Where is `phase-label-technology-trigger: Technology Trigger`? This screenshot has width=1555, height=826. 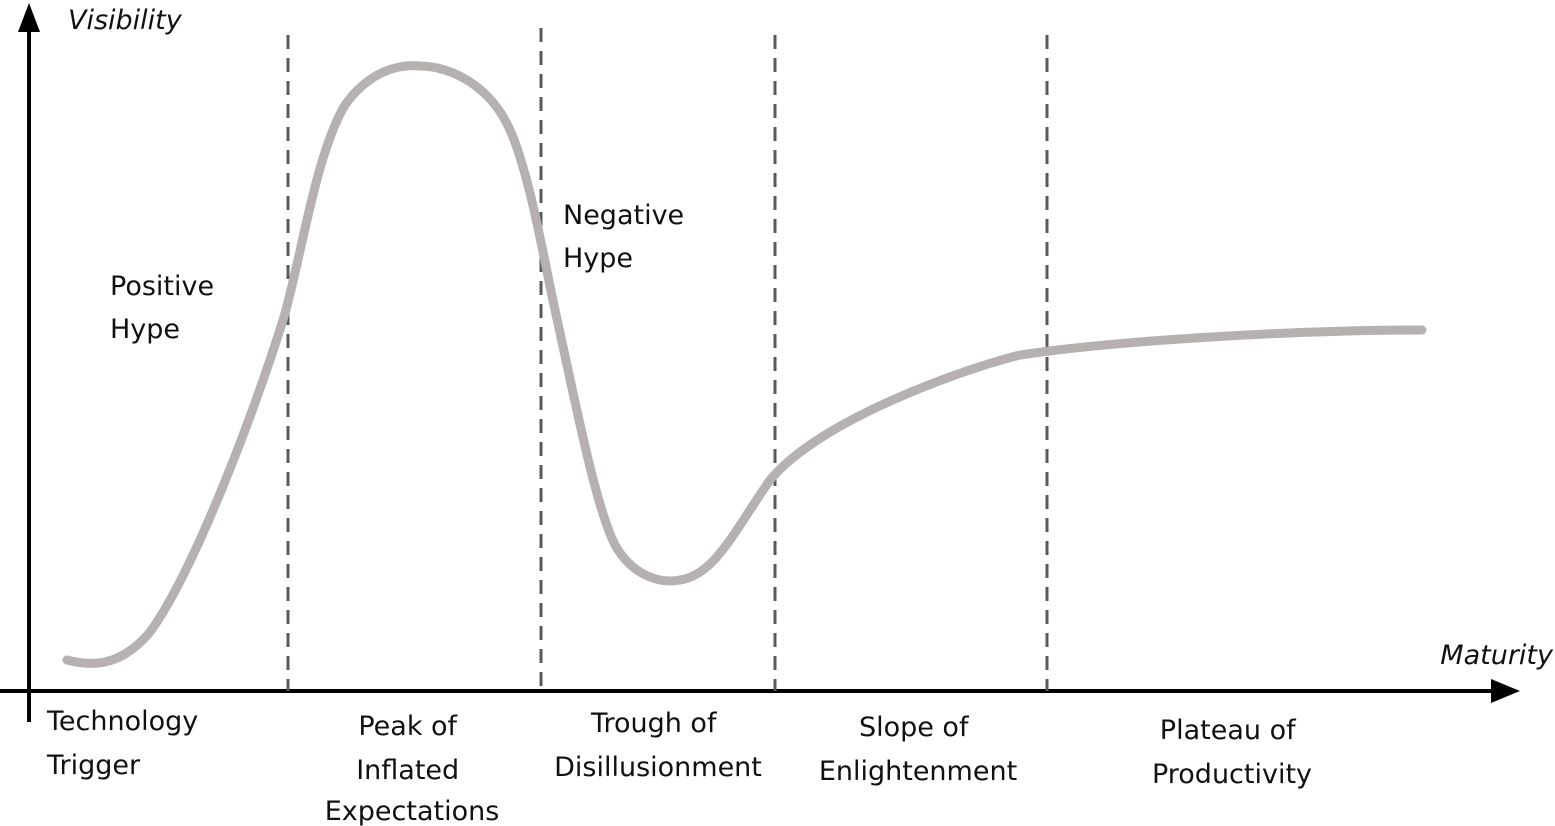
phase-label-technology-trigger: Technology Trigger is located at coordinates (126, 743).